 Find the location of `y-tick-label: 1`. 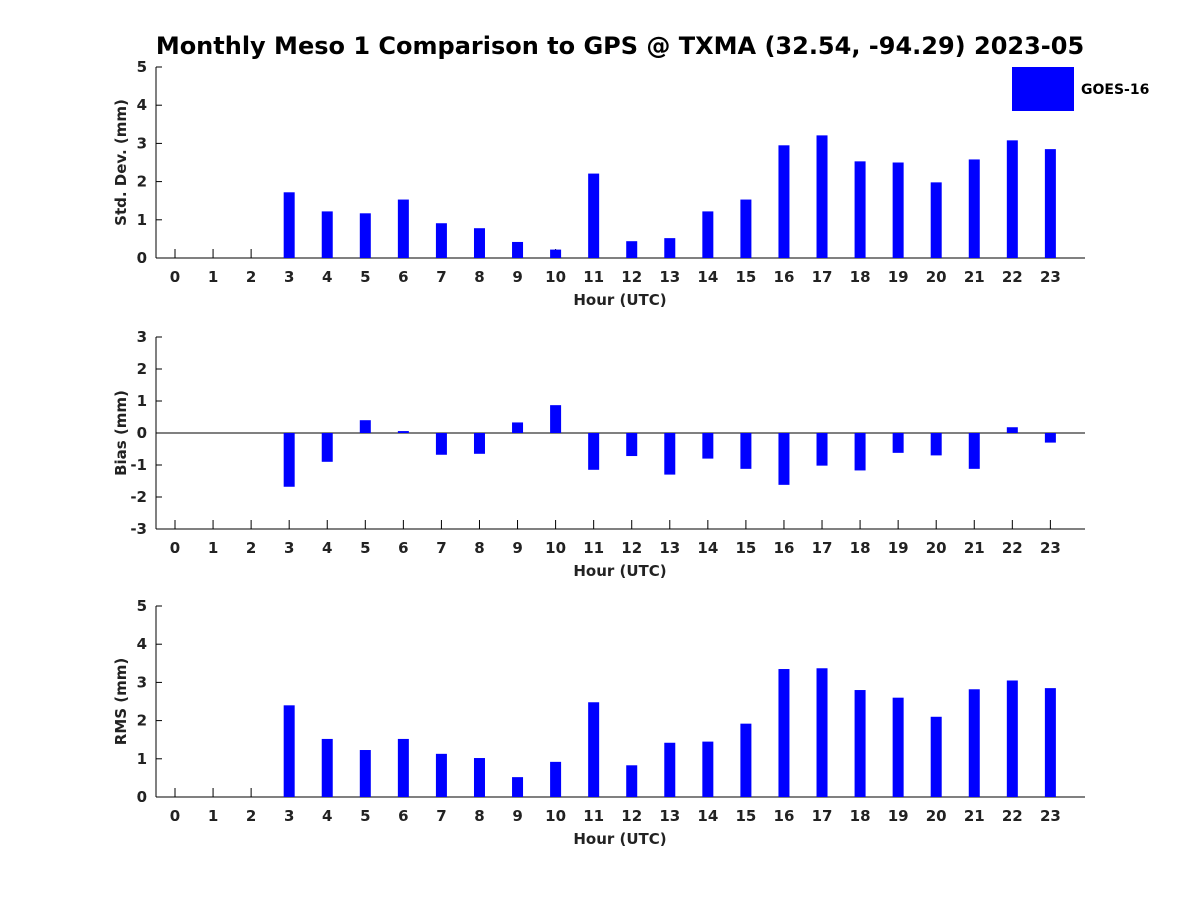

y-tick-label: 1 is located at coordinates (142, 759).